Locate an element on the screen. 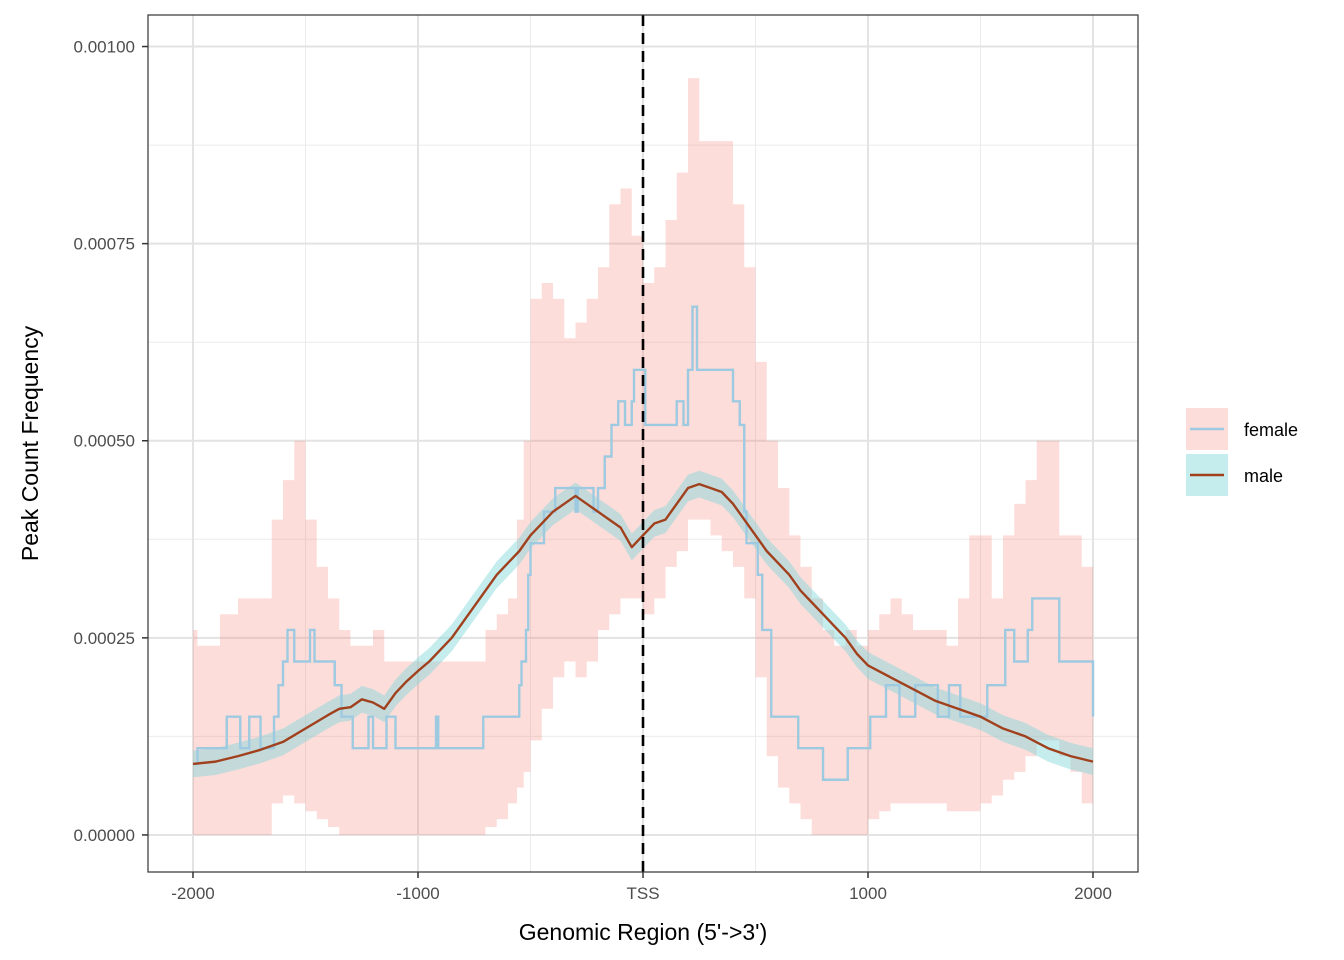 Image resolution: width=1344 pixels, height=960 pixels. x-tick-label: -1000 is located at coordinates (417, 893).